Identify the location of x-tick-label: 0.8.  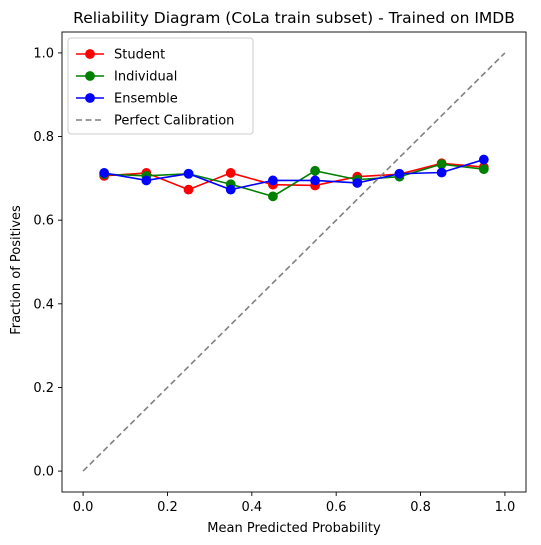
(420, 507).